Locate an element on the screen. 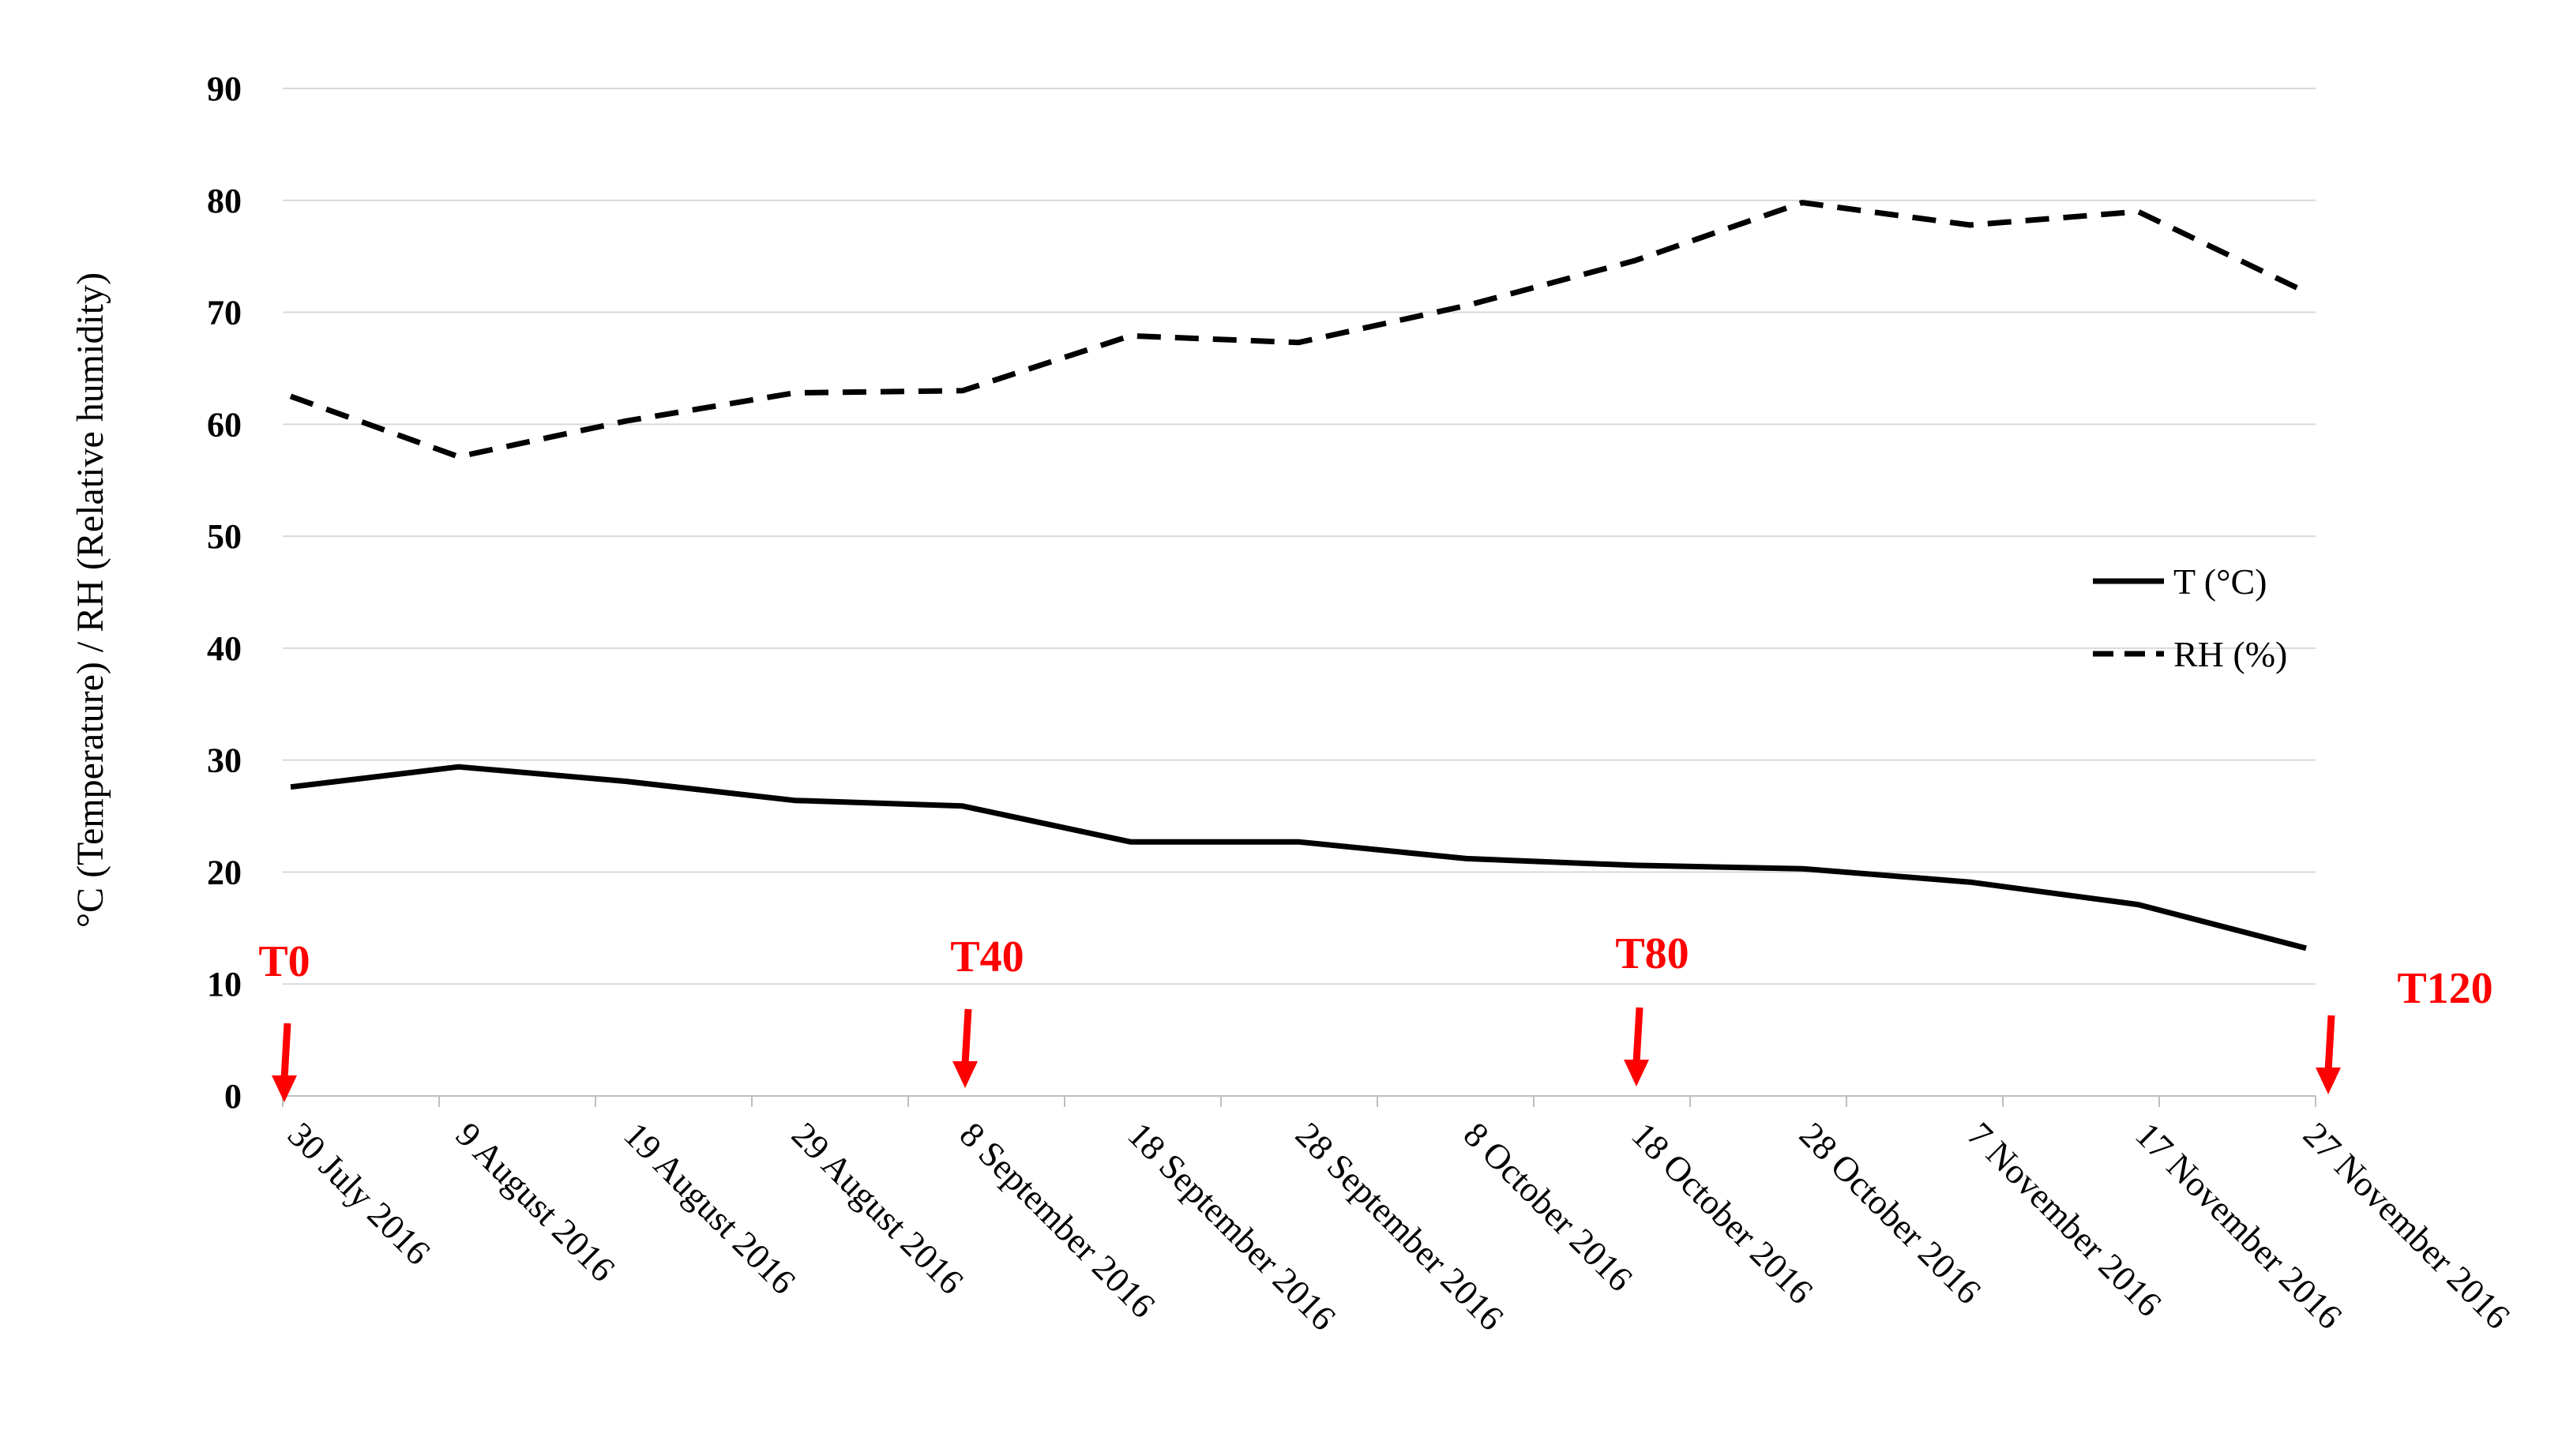 The image size is (2562, 1456). x-tick-label: 30 July 2016 is located at coordinates (359, 1194).